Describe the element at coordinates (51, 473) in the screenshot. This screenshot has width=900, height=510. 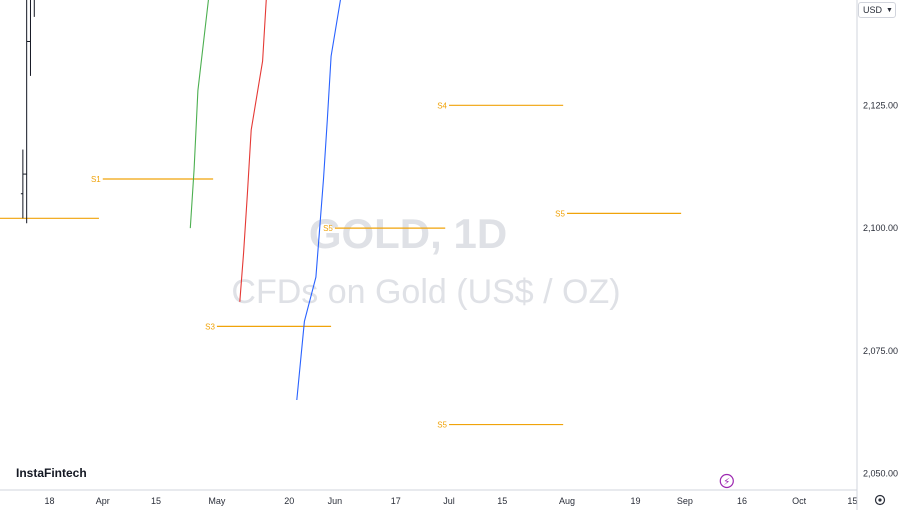
I see `brand-logo: InstaFintech` at that location.